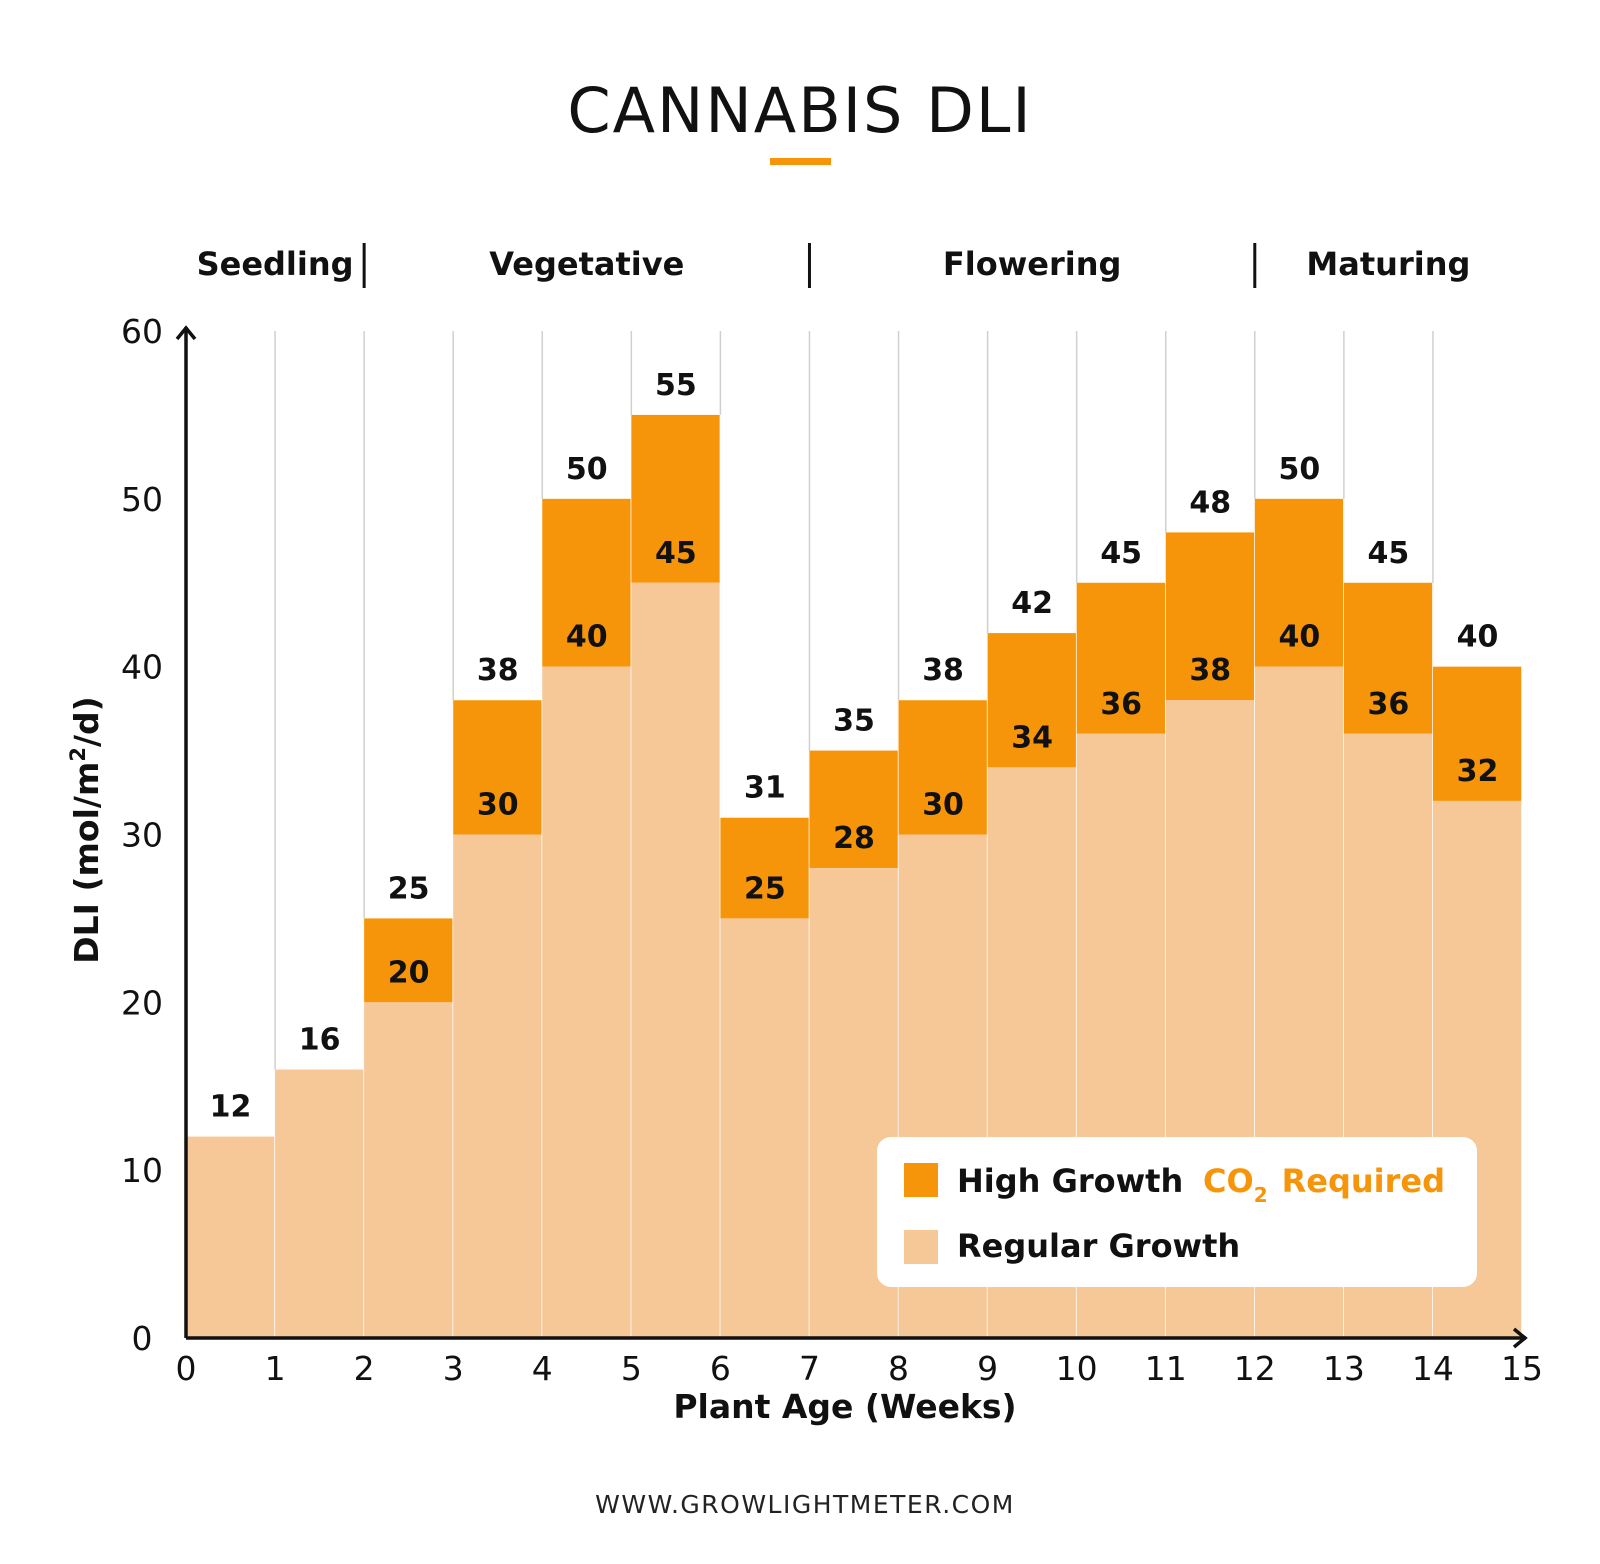 This screenshot has width=1600, height=1564. I want to click on value-label-high: 12, so click(231, 1107).